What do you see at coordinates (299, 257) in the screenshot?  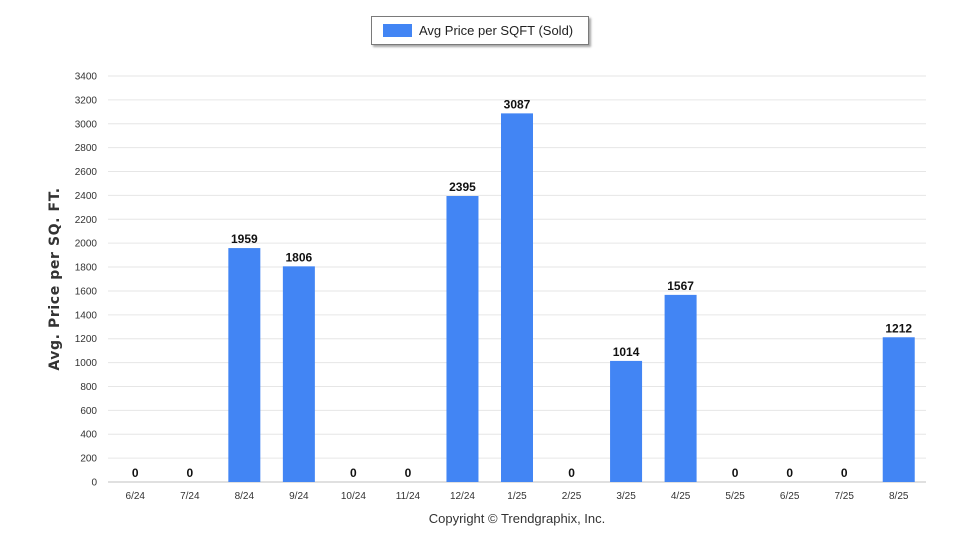 I see `bar-value-label: 1806` at bounding box center [299, 257].